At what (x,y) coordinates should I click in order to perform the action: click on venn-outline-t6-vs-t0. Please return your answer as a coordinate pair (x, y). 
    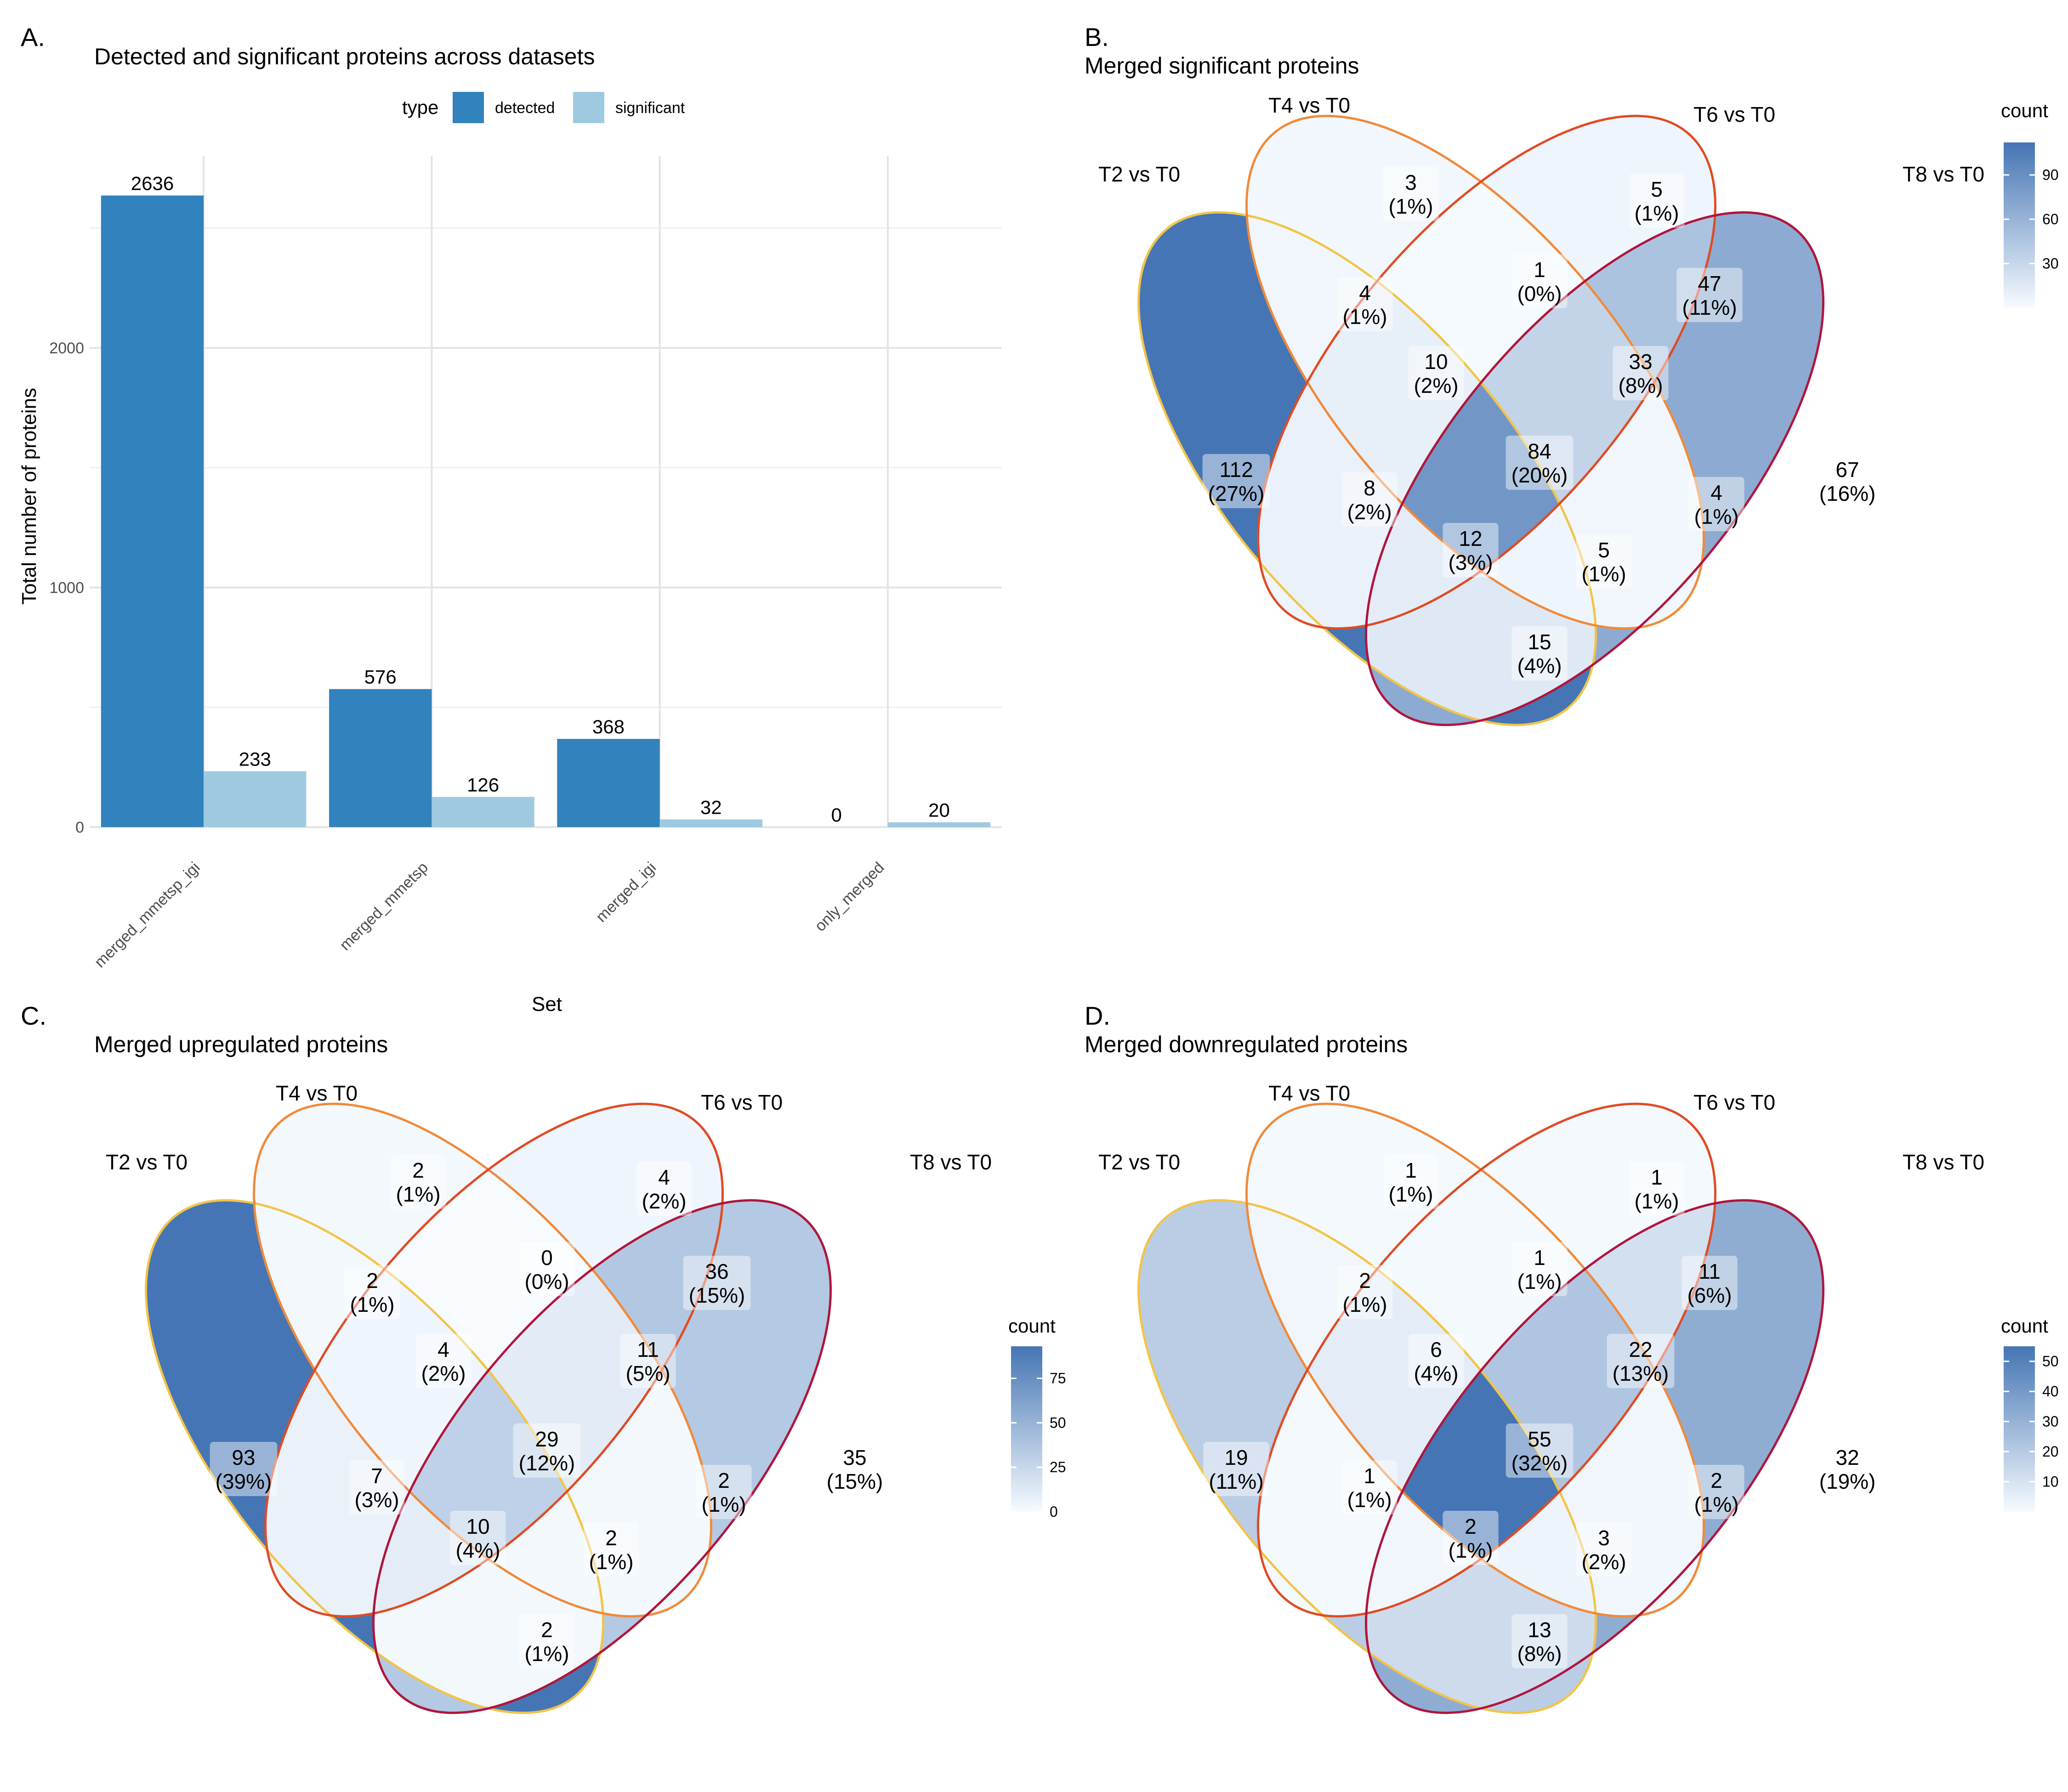
    Looking at the image, I should click on (1486, 1360).